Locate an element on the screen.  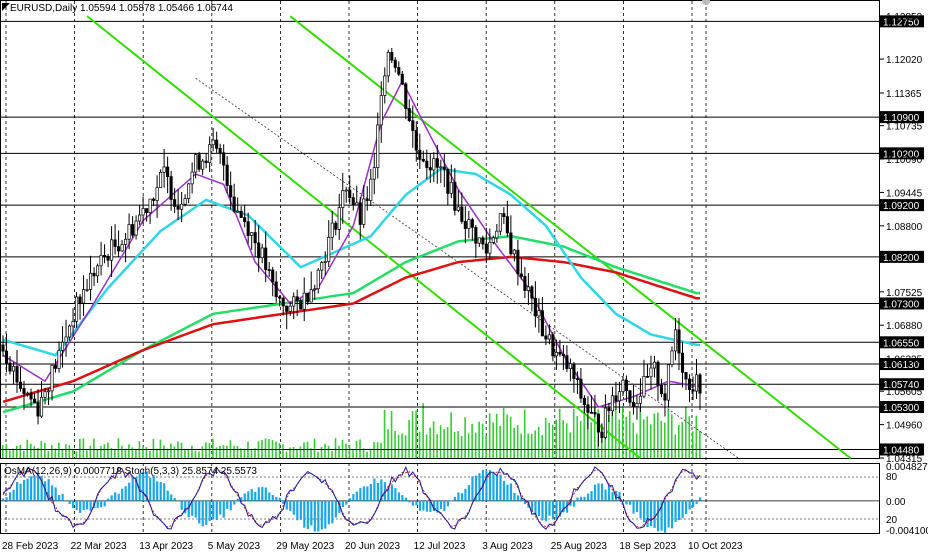
time-tick-label: 22 Mar 2023 is located at coordinates (99, 546).